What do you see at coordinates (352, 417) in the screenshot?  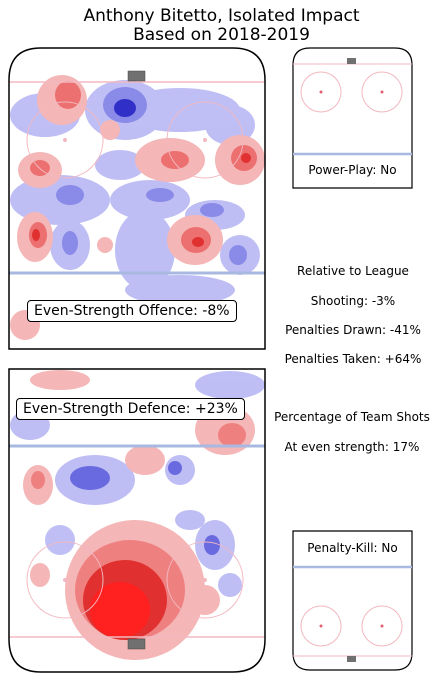 I see `team-shots-header: Percentage of Team Shots` at bounding box center [352, 417].